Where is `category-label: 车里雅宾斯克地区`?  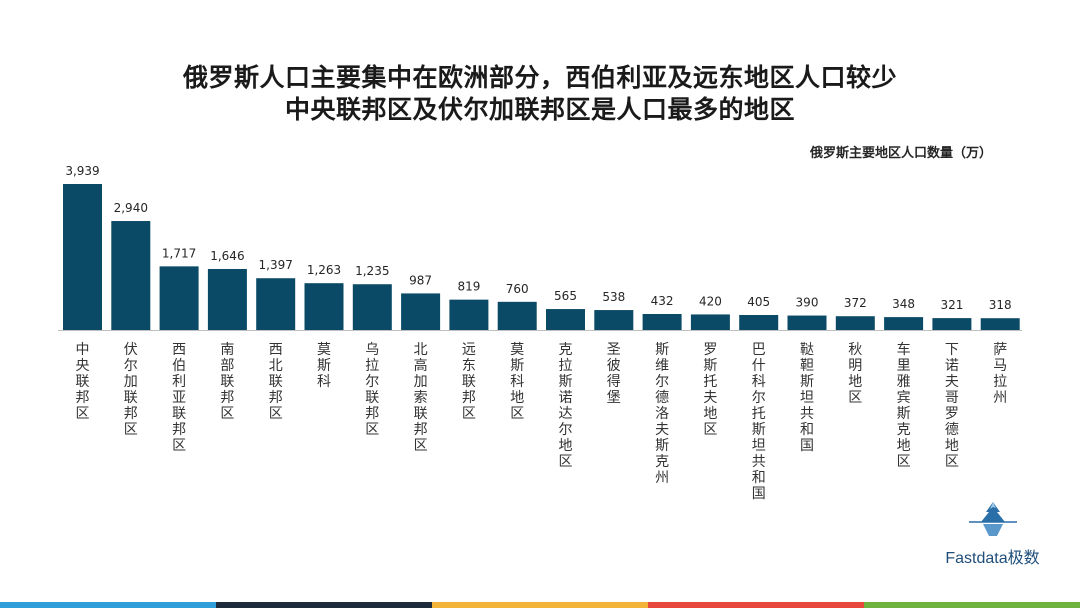
category-label: 车里雅宾斯克地区 is located at coordinates (904, 405).